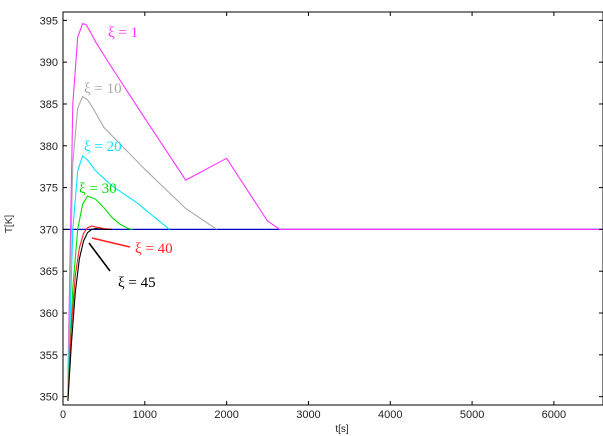  Describe the element at coordinates (49, 21) in the screenshot. I see `y-tick-label-9: 395` at that location.